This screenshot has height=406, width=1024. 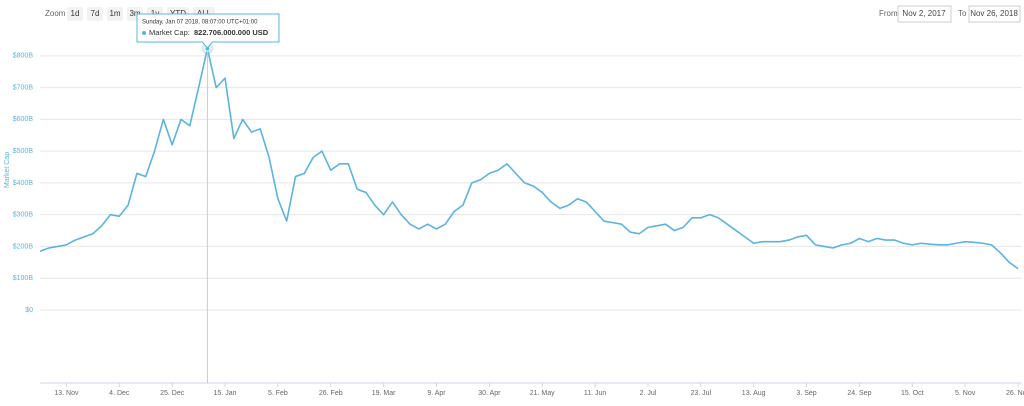 What do you see at coordinates (29, 310) in the screenshot?
I see `y-tick-label: $0` at bounding box center [29, 310].